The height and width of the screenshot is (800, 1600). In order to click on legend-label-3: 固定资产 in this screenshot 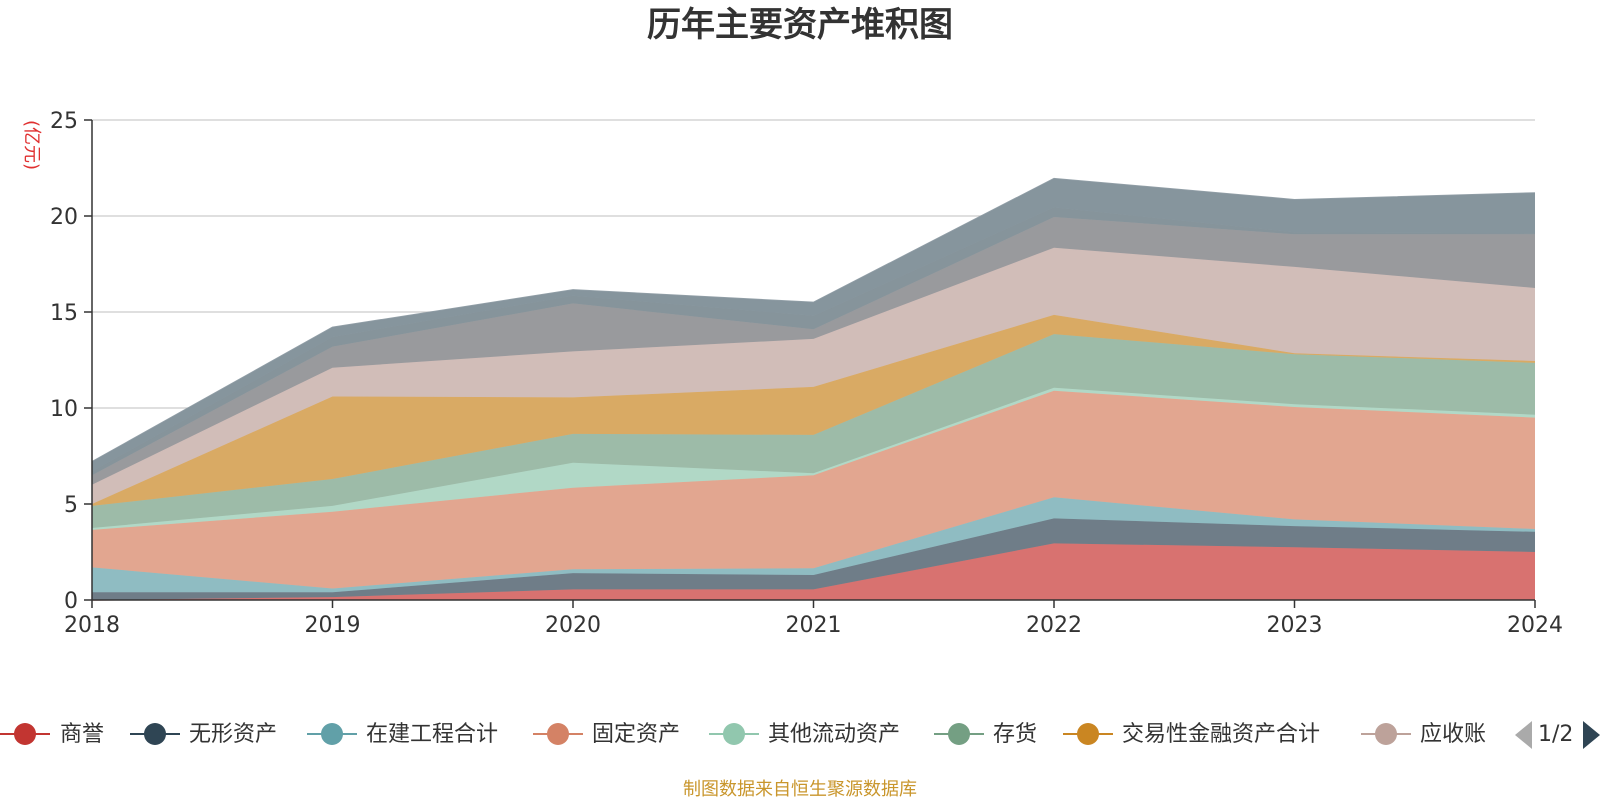, I will do `click(636, 734)`.